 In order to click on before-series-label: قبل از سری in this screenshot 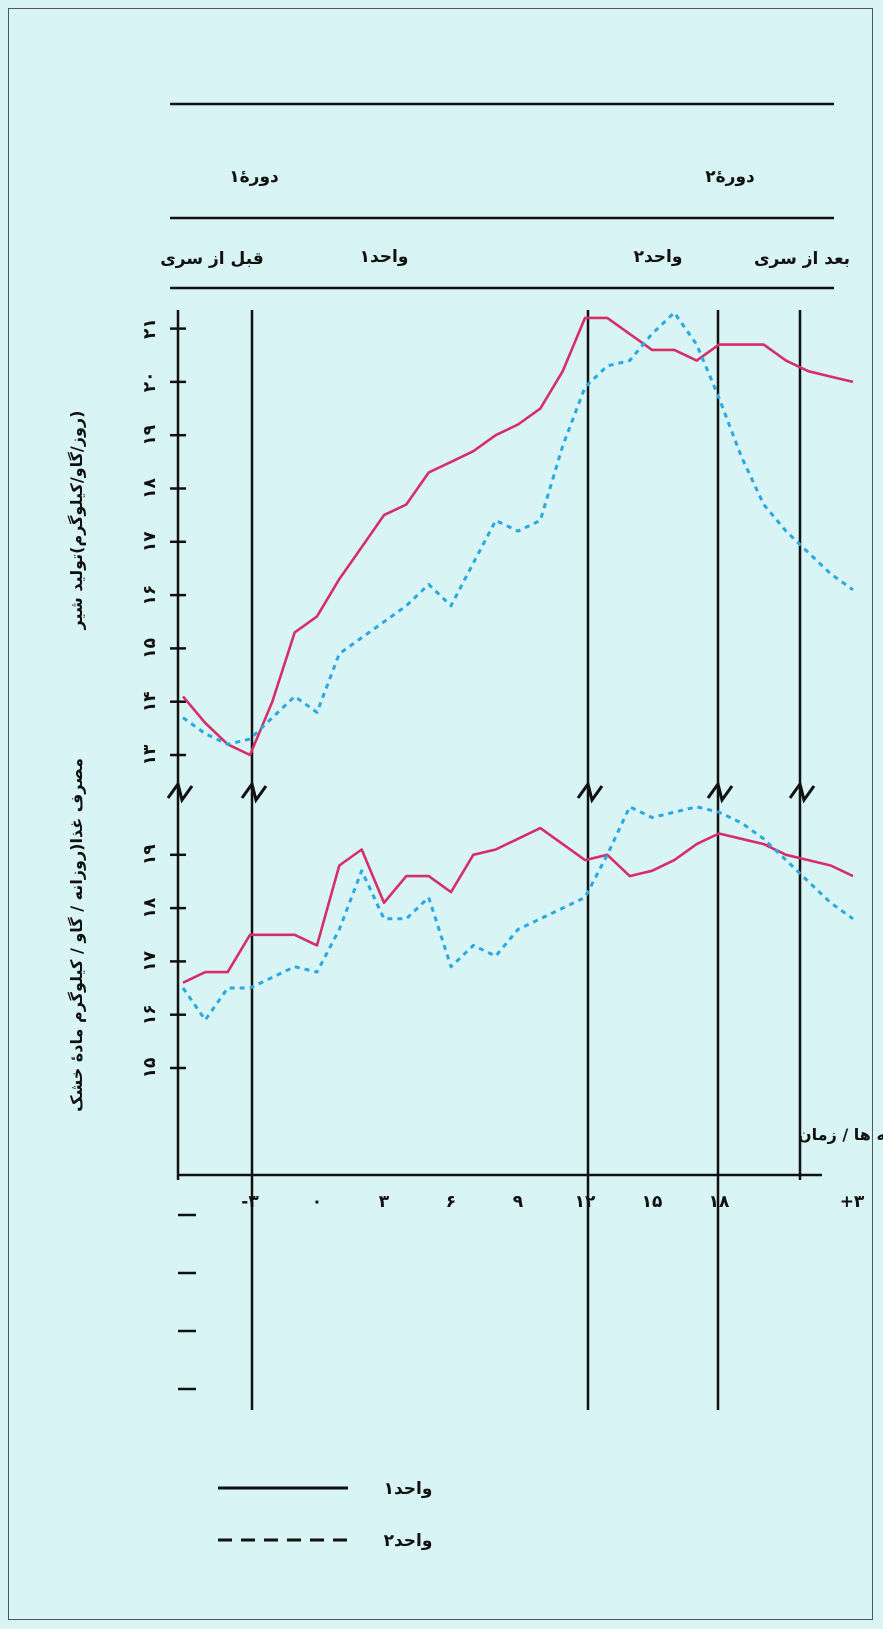, I will do `click(212, 259)`.